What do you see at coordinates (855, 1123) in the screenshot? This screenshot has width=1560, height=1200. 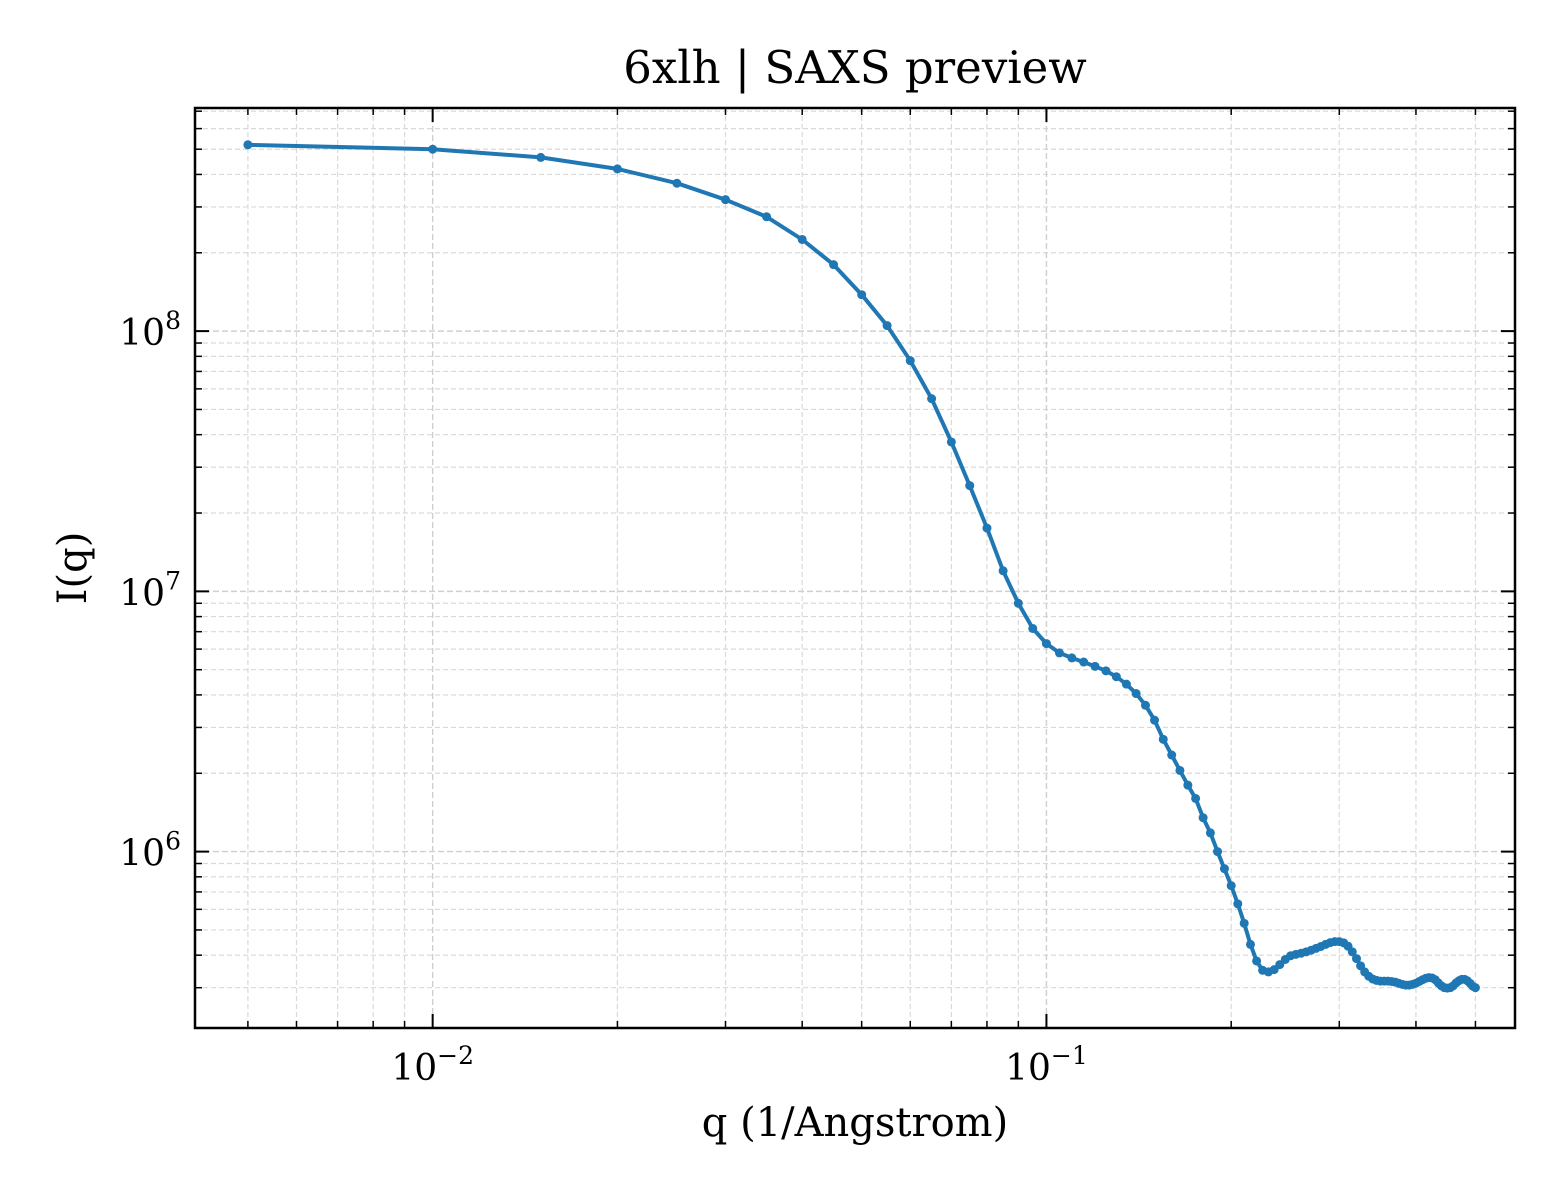 I see `x-axis-label: q (1/Angstrom)` at bounding box center [855, 1123].